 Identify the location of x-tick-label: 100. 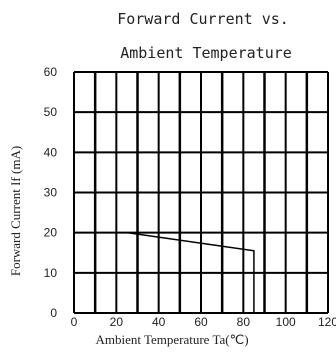
(286, 322).